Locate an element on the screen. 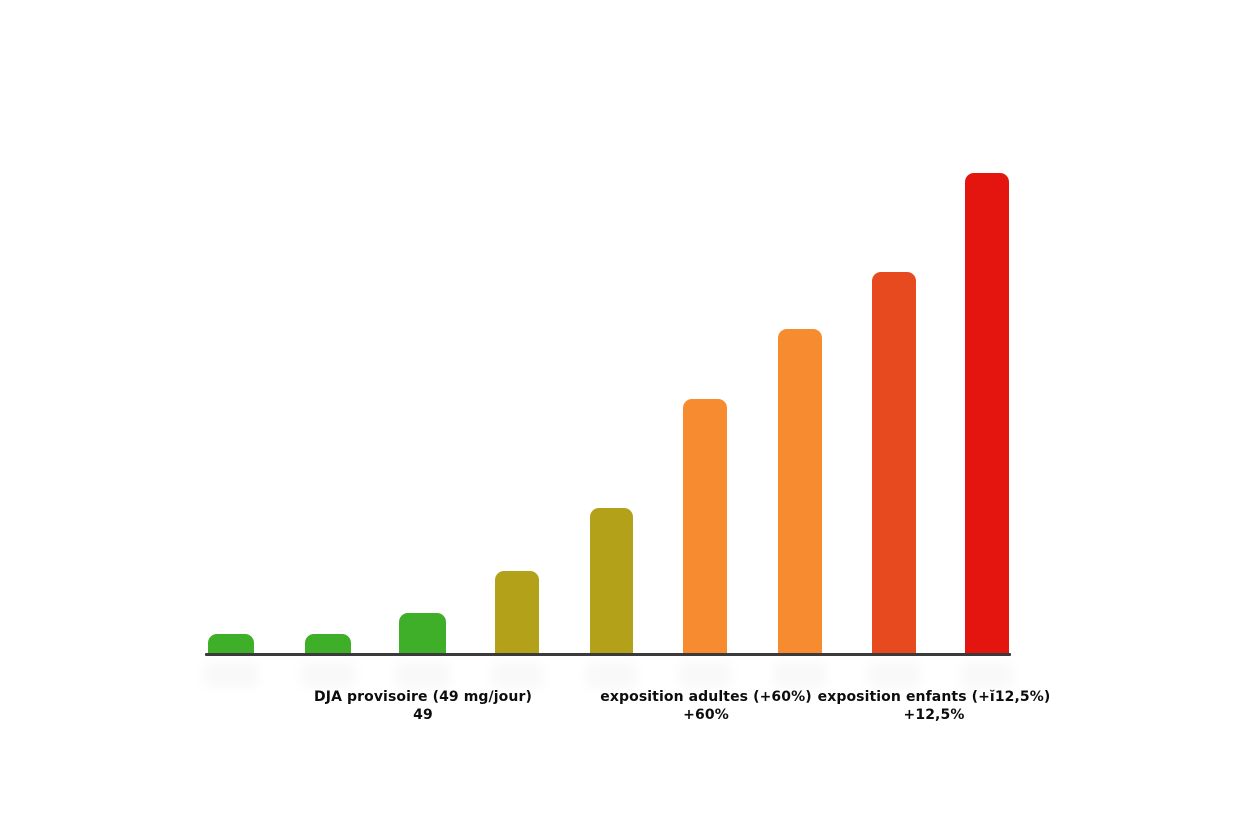 This screenshot has height=832, width=1248. group-label-2-line2: +60% is located at coordinates (706, 714).